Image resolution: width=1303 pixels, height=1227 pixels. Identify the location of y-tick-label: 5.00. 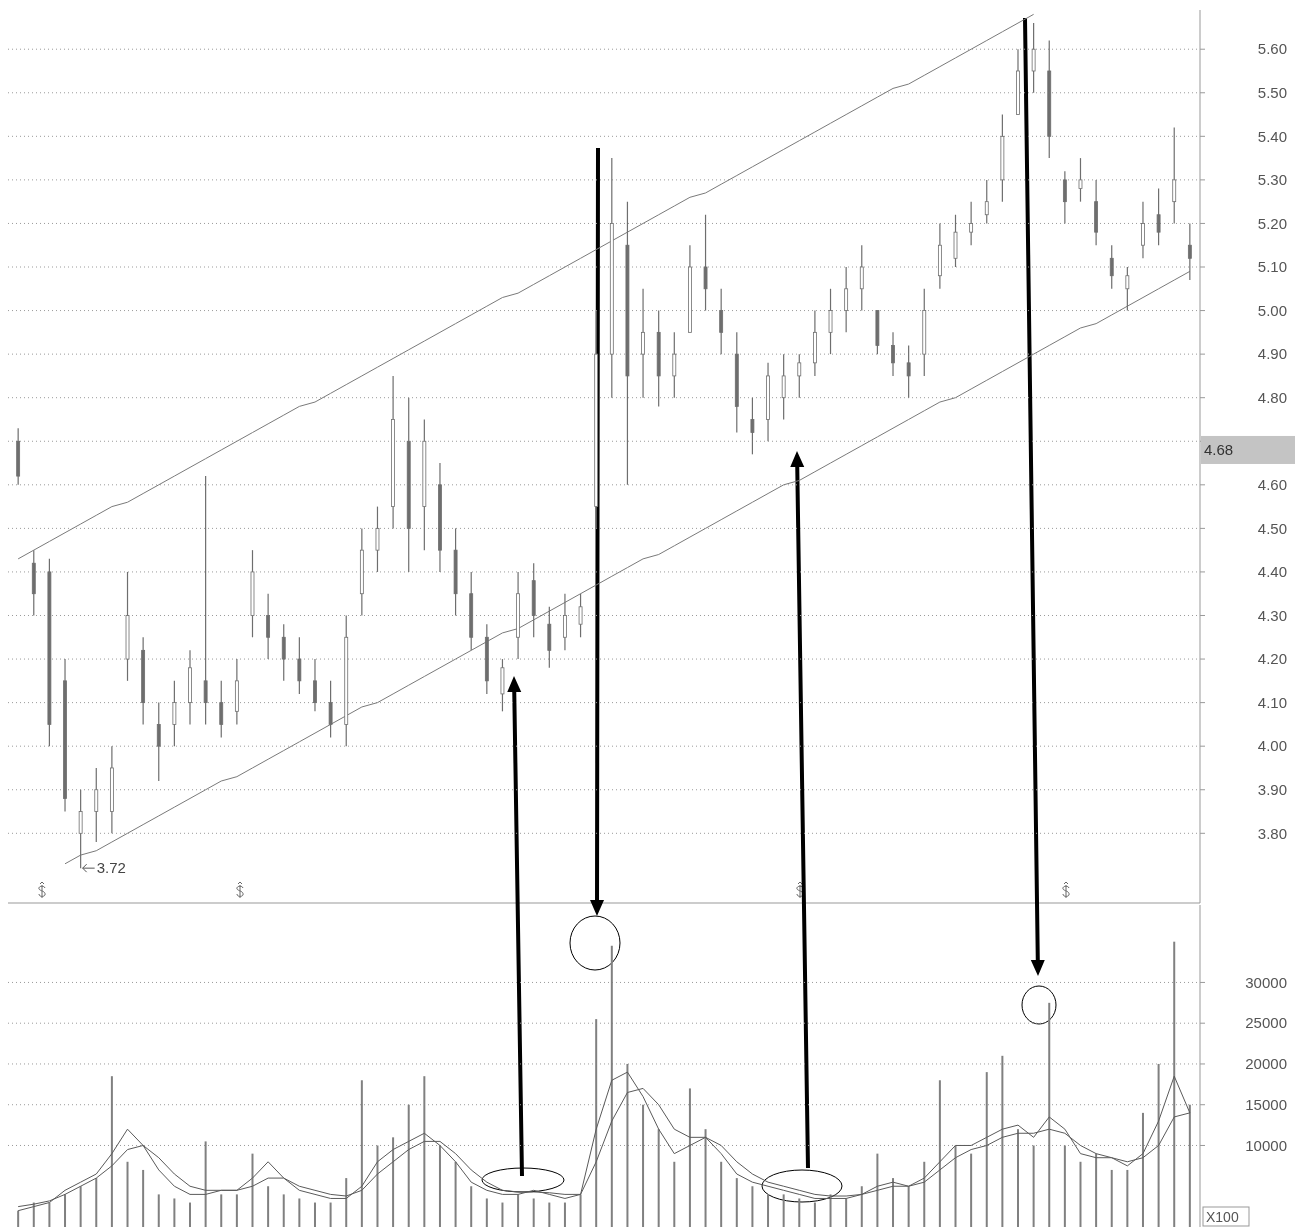
(1272, 310).